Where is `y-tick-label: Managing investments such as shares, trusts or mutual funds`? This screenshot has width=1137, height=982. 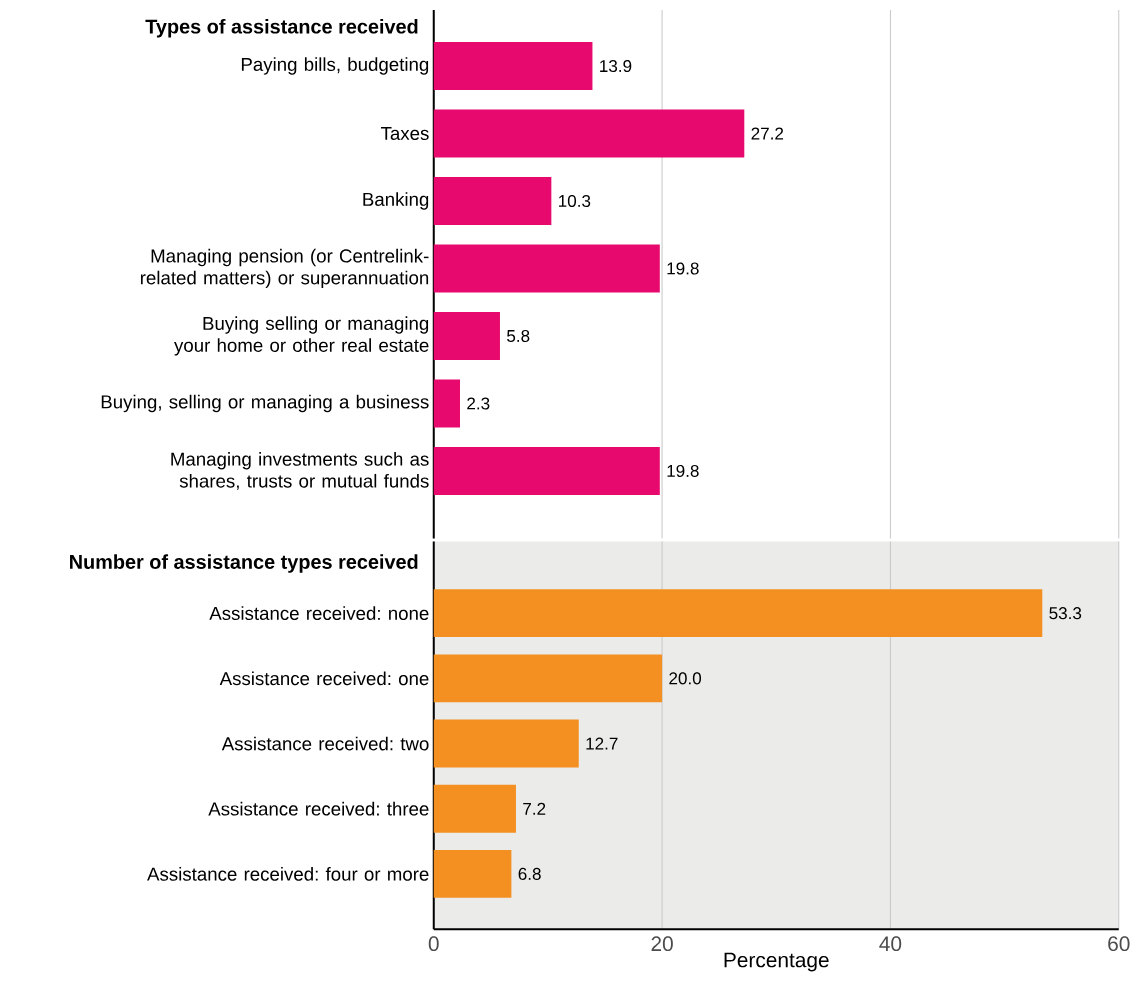 y-tick-label: Managing investments such as shares, trusts or mutual funds is located at coordinates (300, 471).